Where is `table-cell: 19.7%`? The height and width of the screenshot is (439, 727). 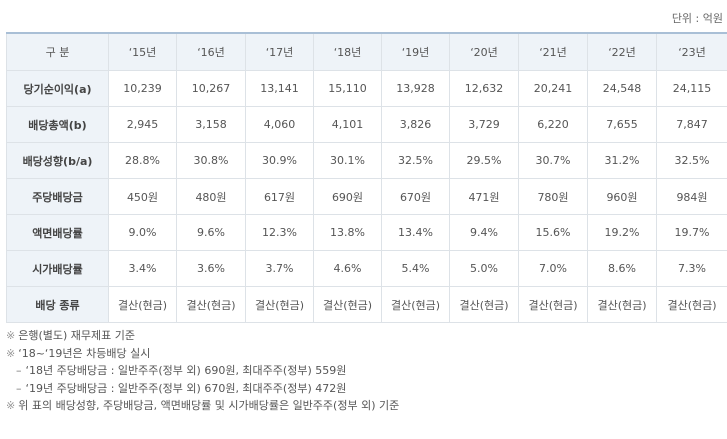 table-cell: 19.7% is located at coordinates (691, 232).